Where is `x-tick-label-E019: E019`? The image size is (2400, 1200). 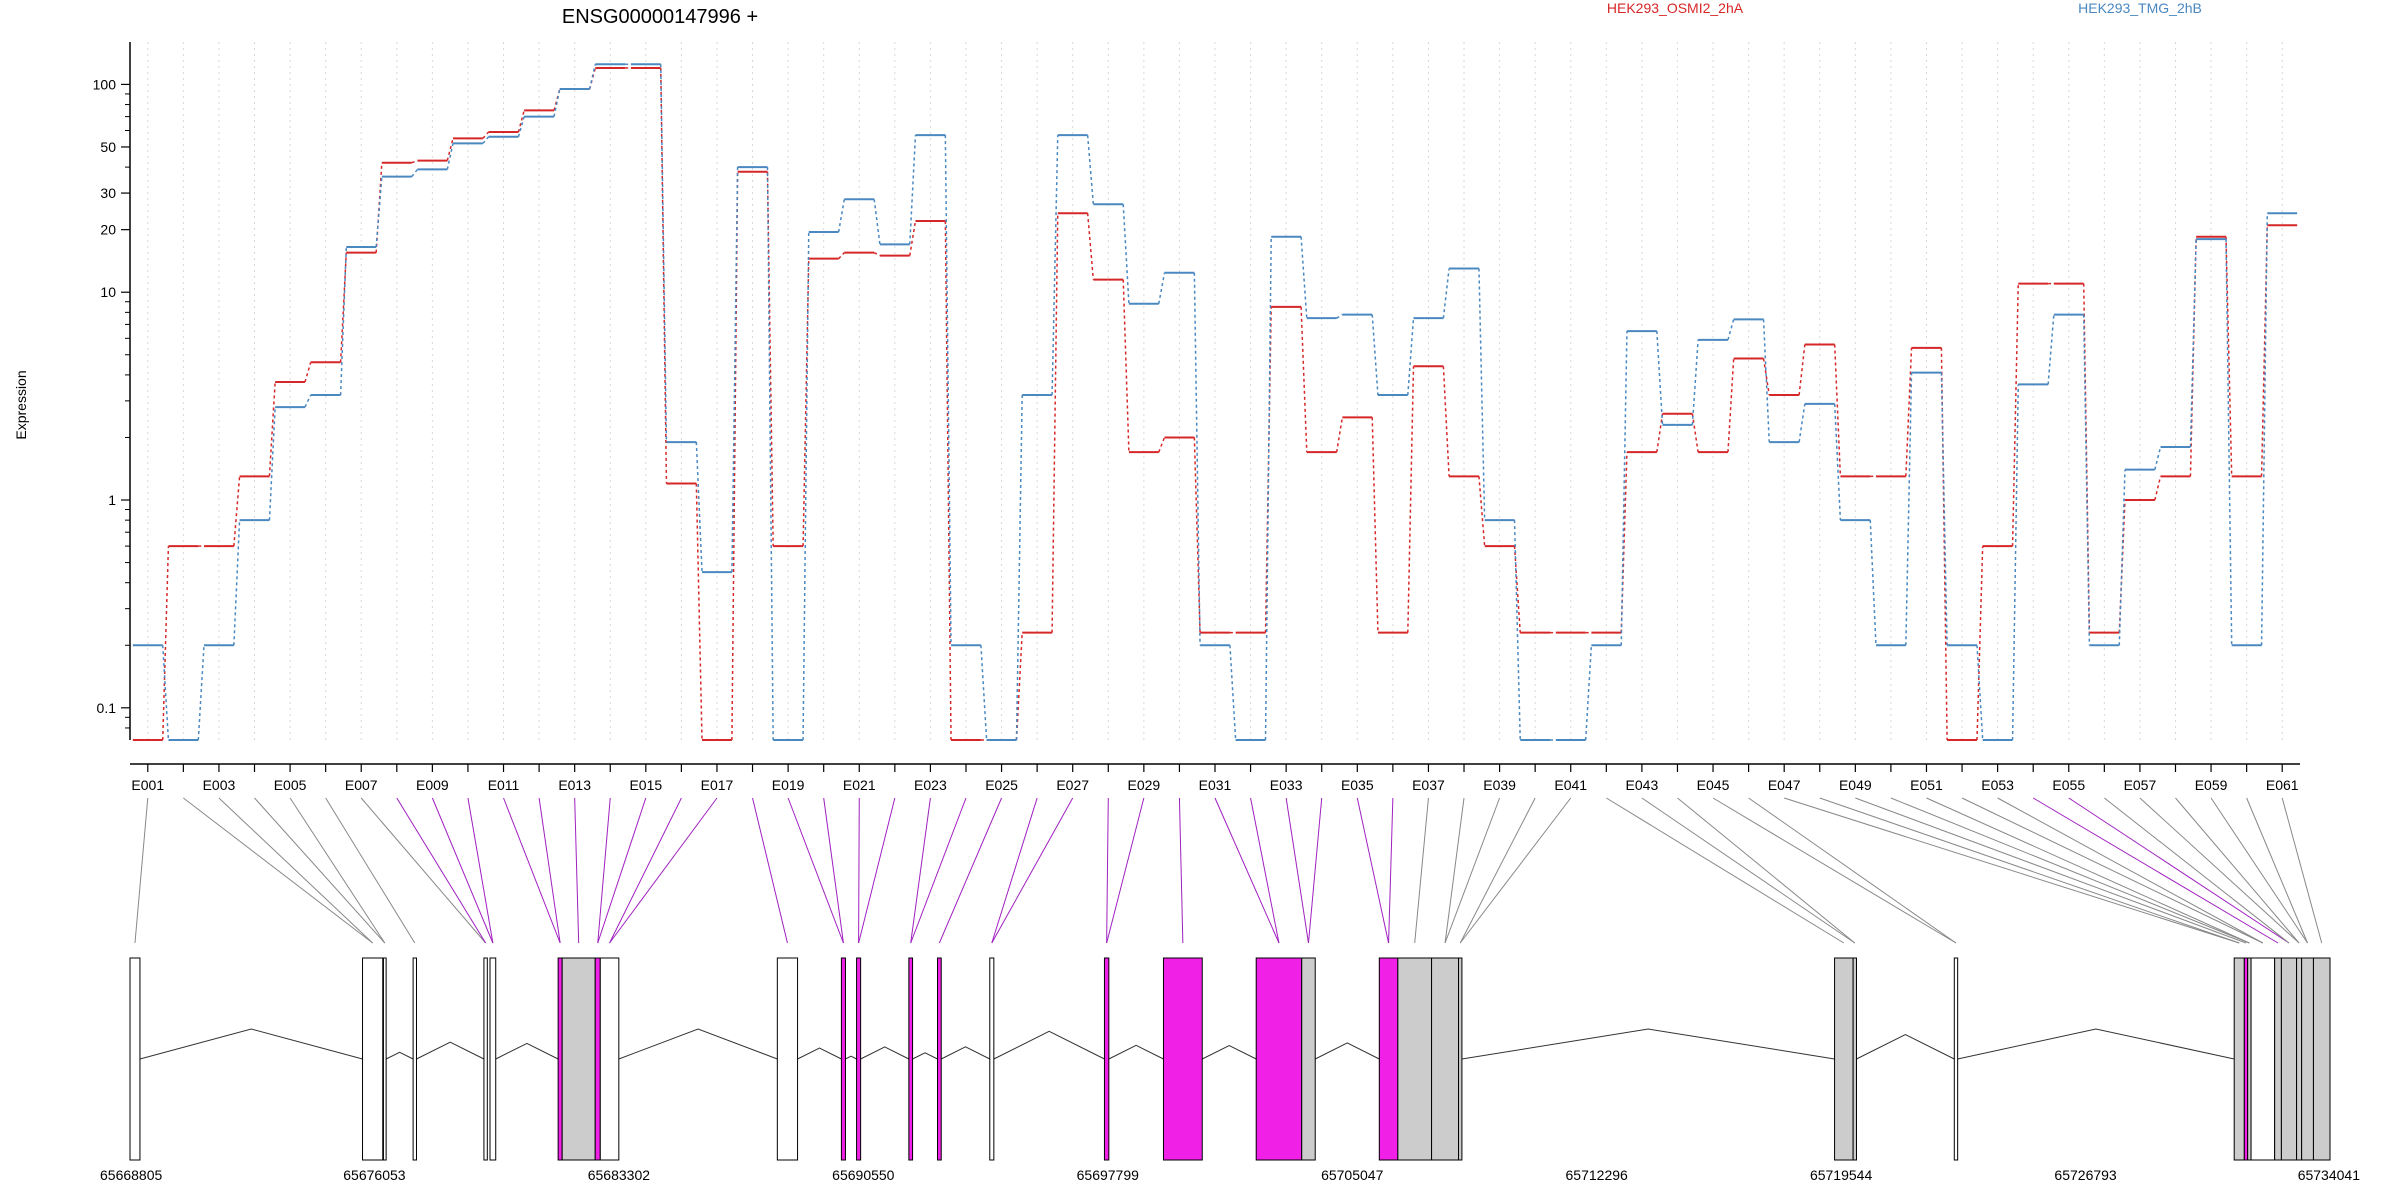 x-tick-label-E019: E019 is located at coordinates (788, 785).